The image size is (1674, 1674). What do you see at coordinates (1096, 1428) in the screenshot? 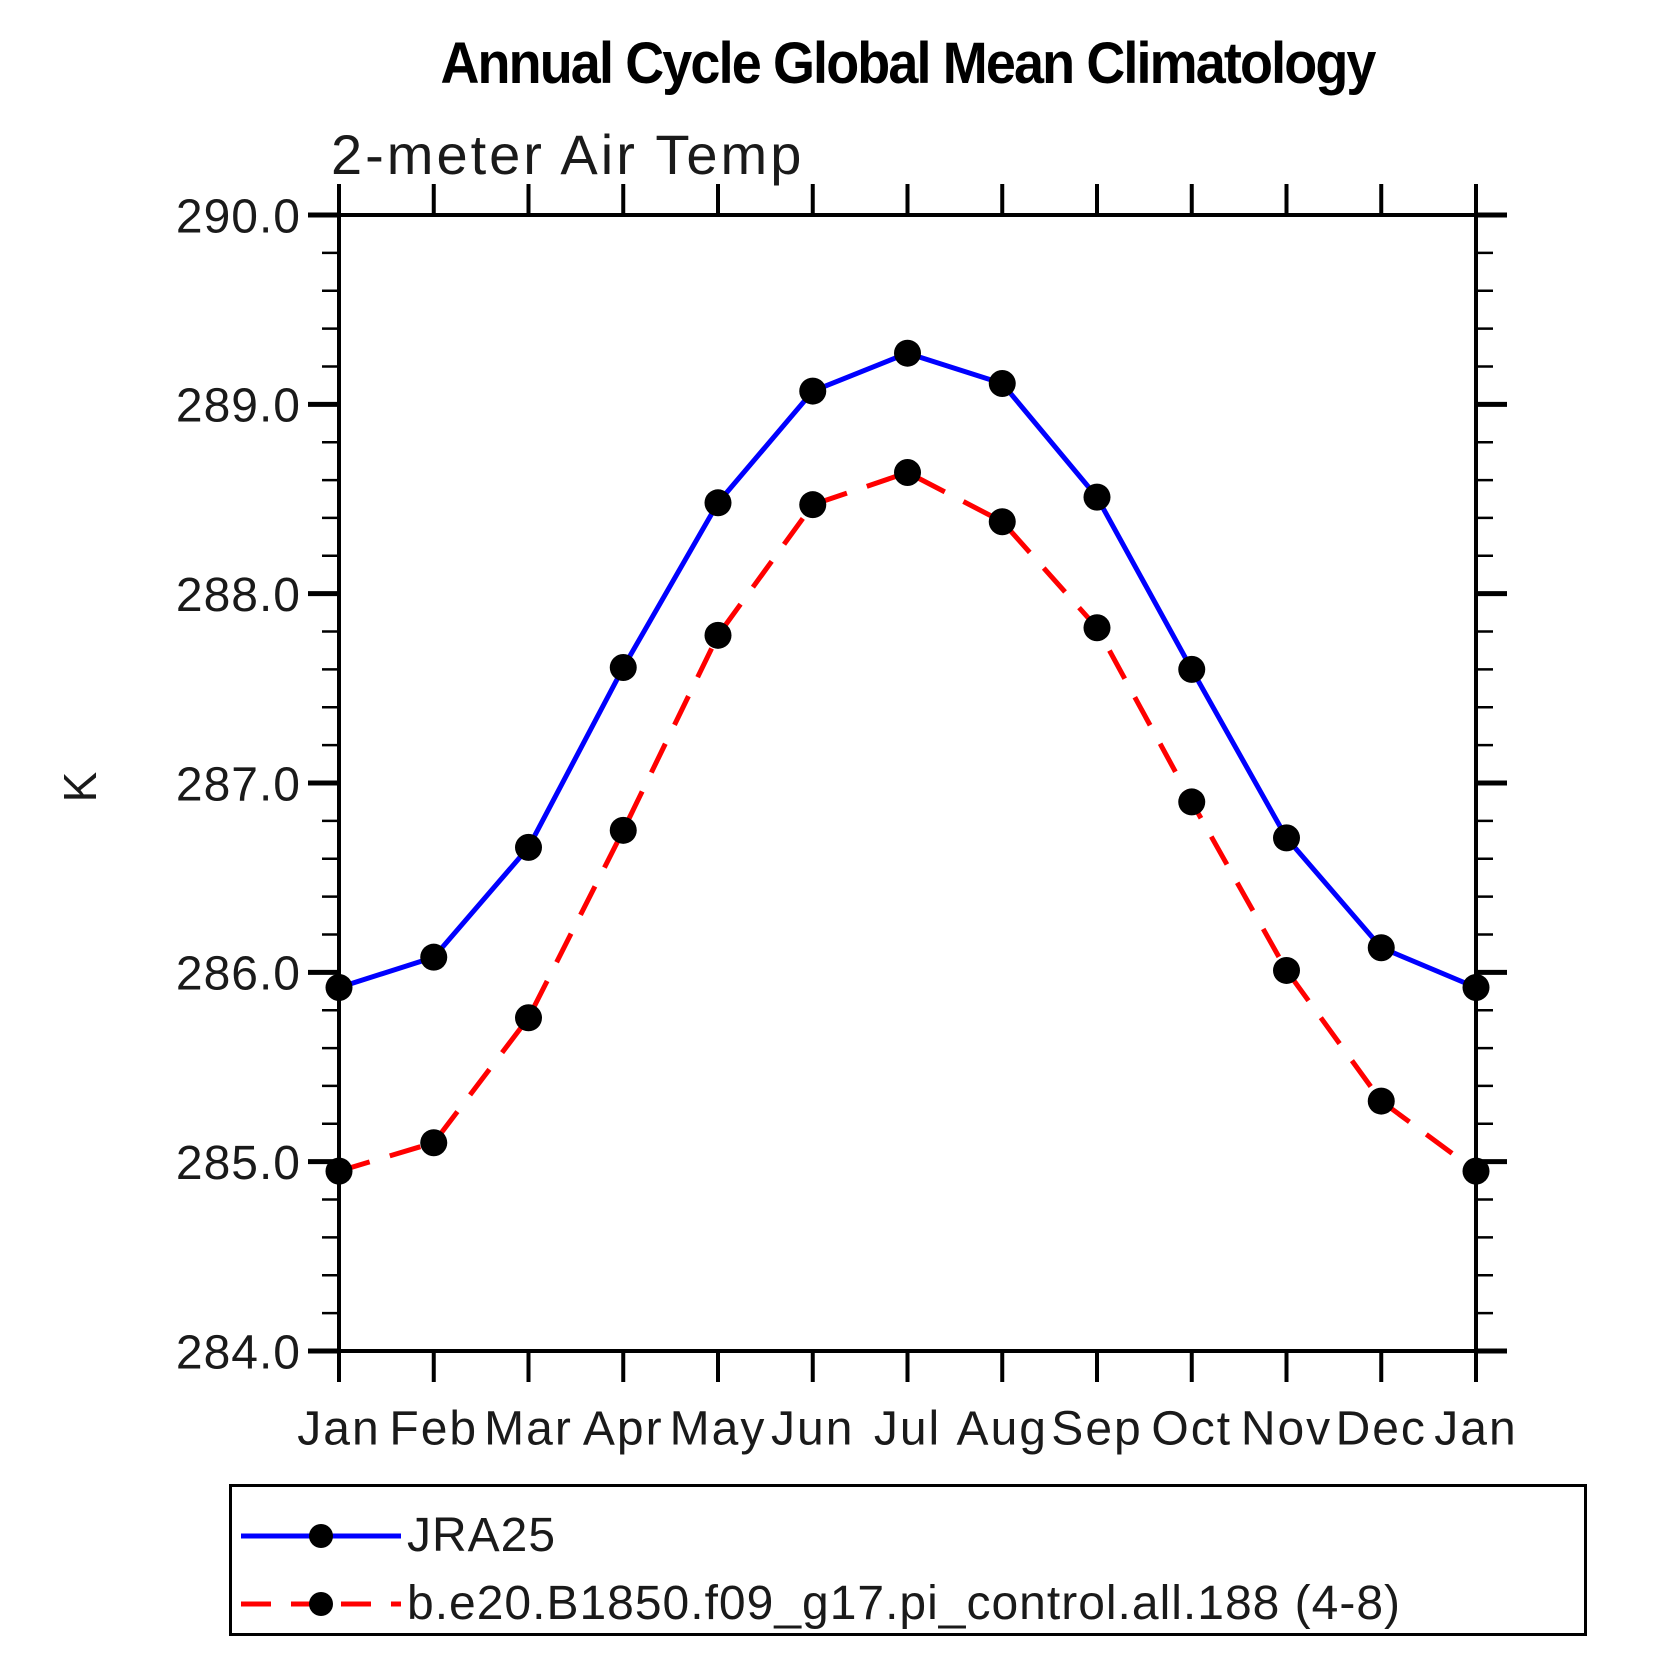
I see `x-tick-label: Sep` at bounding box center [1096, 1428].